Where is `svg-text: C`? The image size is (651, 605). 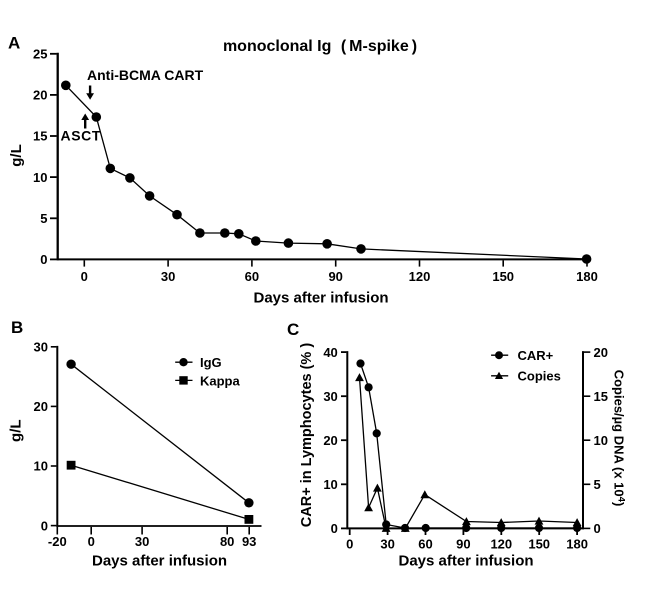 svg-text: C is located at coordinates (293, 329).